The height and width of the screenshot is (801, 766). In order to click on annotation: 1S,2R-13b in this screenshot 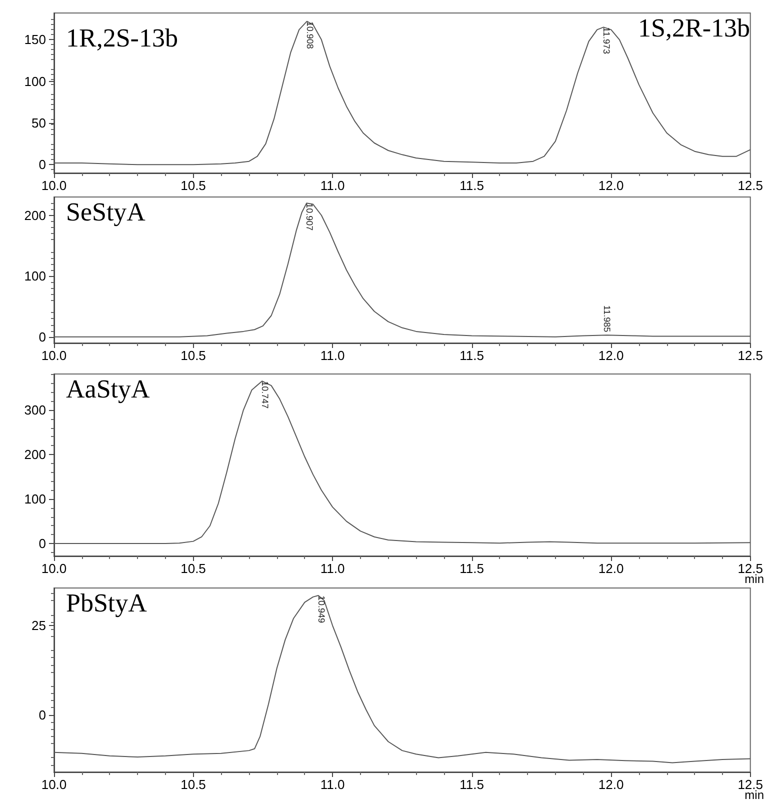, I will do `click(694, 28)`.